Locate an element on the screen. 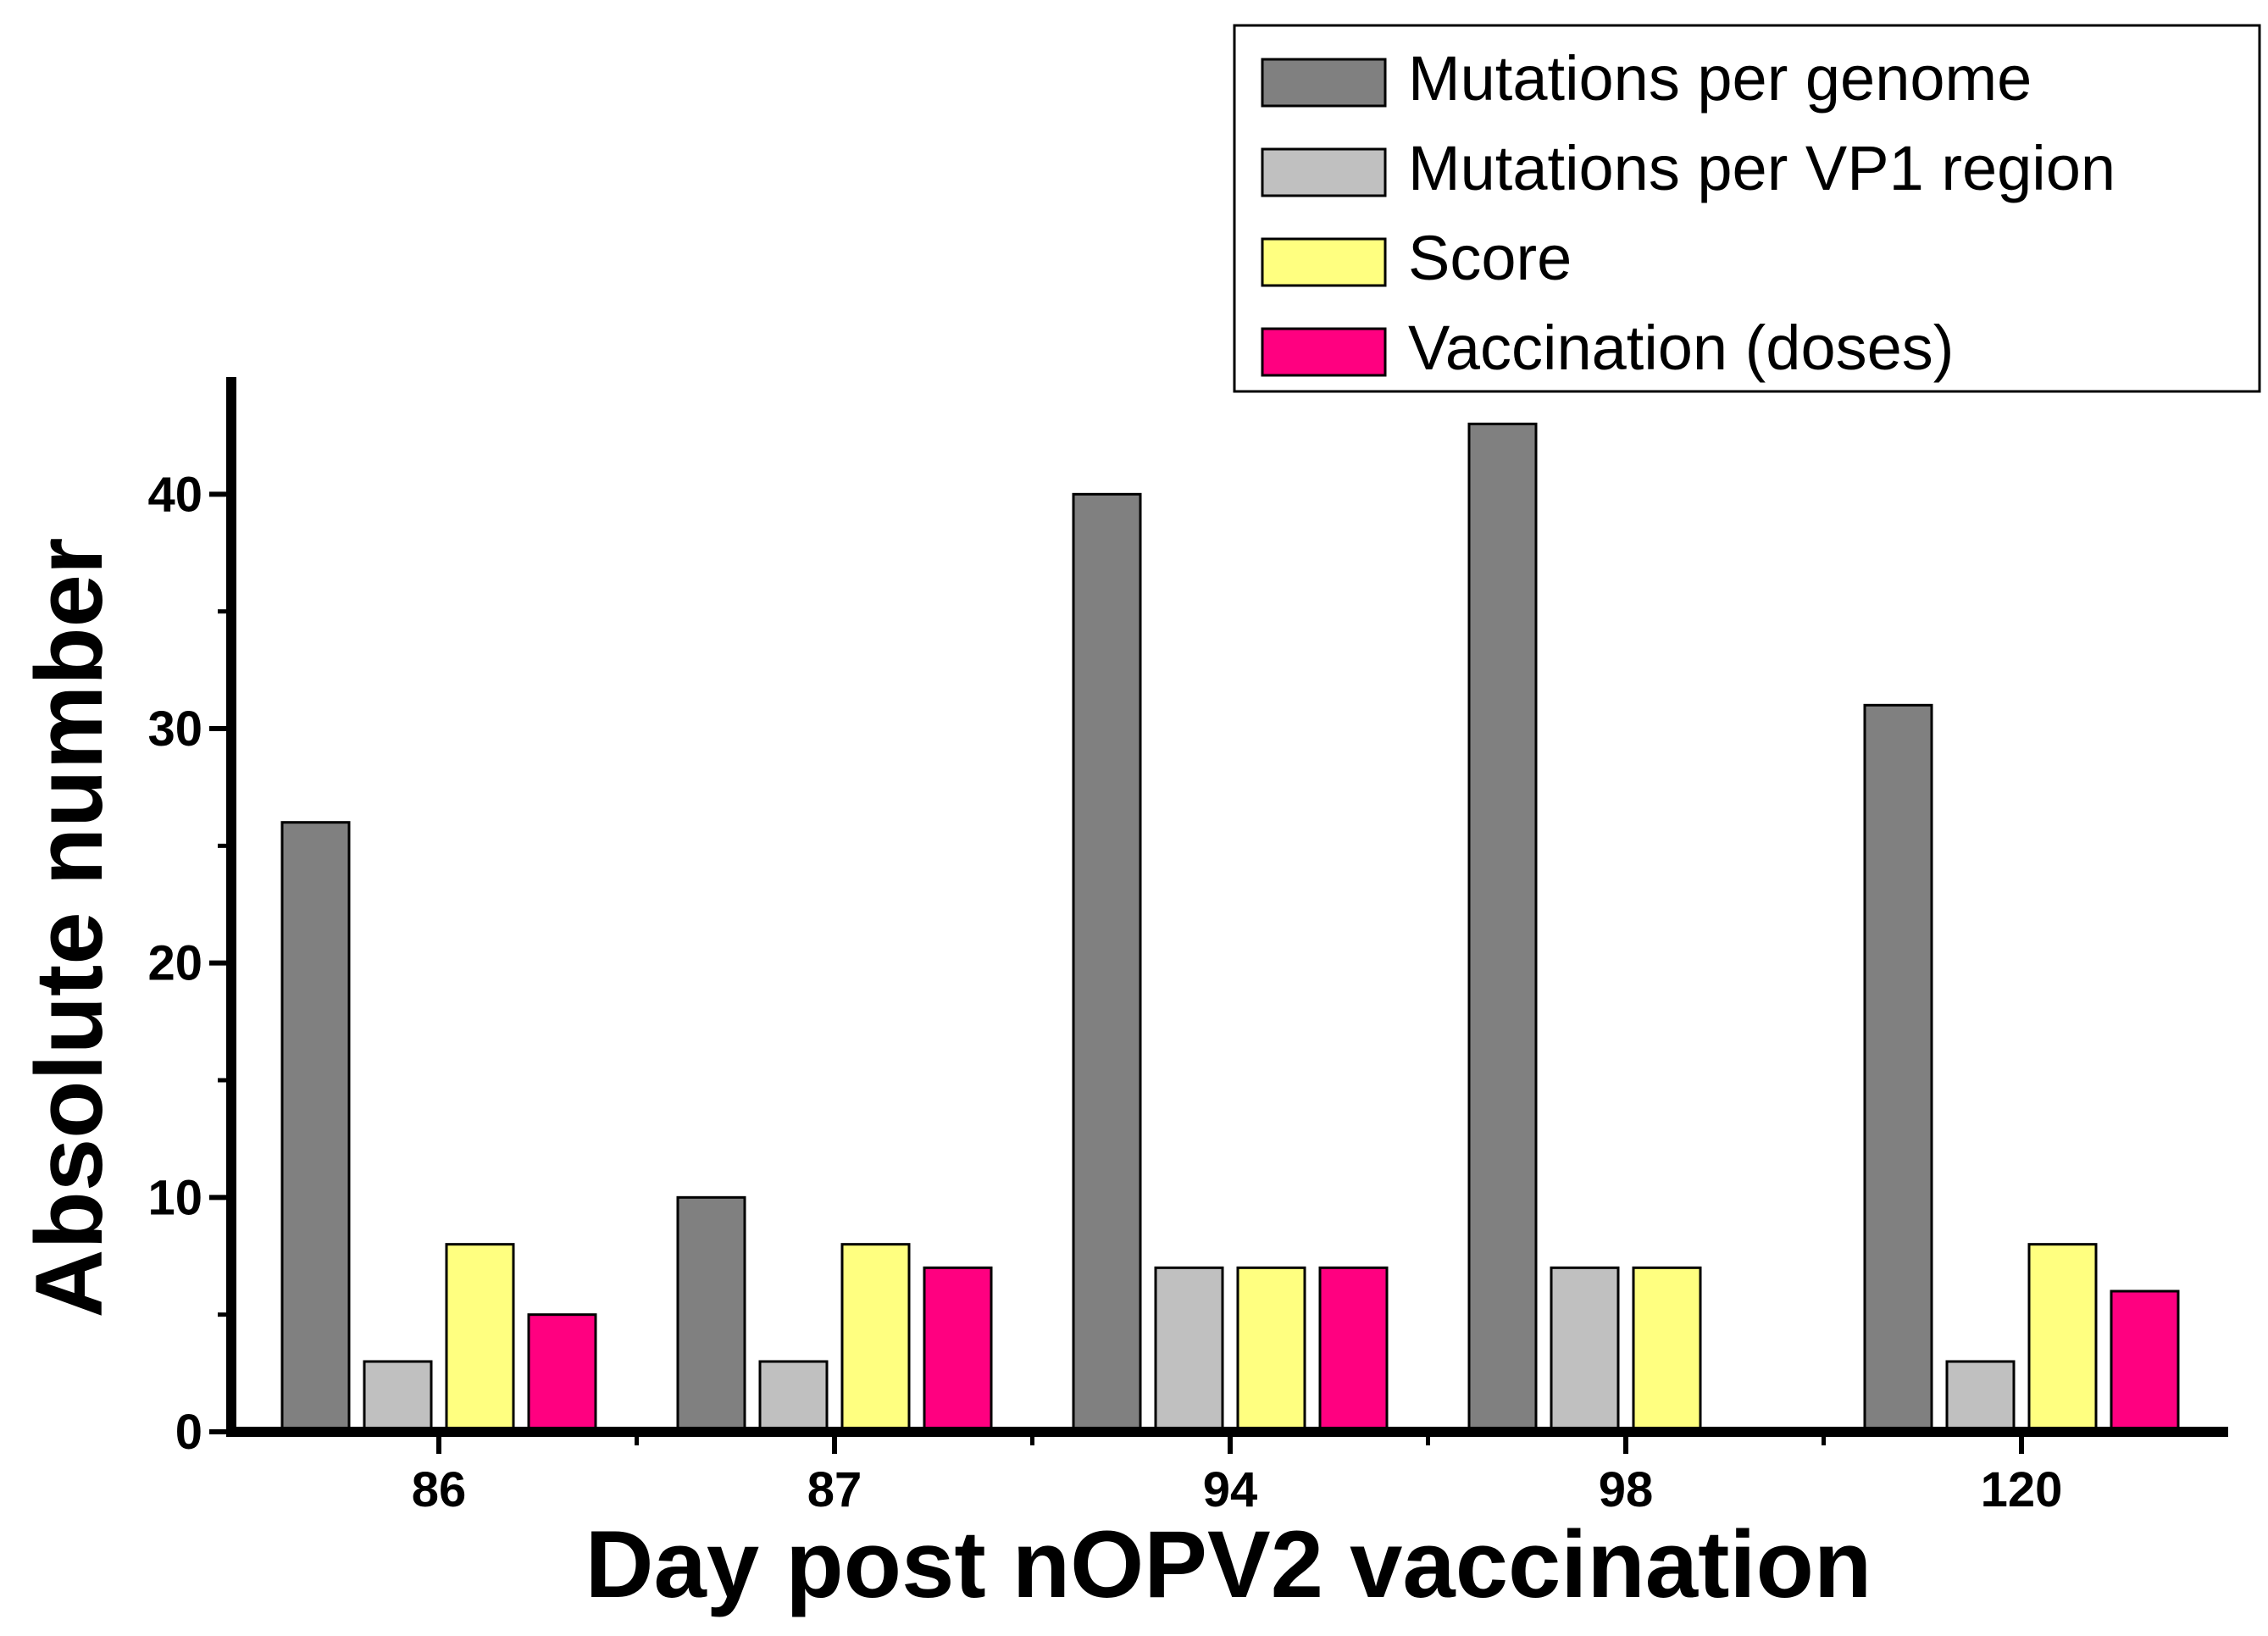 The height and width of the screenshot is (1636, 2268). legend-box is located at coordinates (1747, 208).